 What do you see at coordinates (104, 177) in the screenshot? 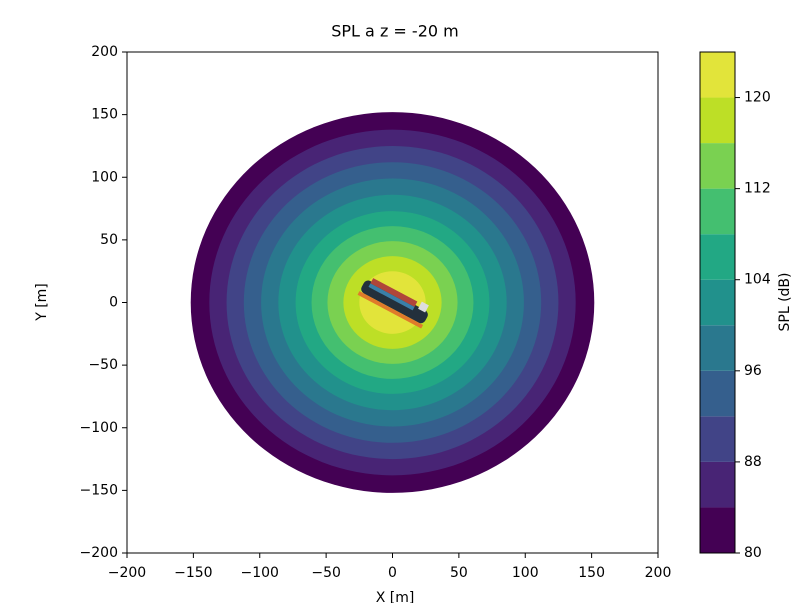
I see `y-tick-label: 100` at bounding box center [104, 177].